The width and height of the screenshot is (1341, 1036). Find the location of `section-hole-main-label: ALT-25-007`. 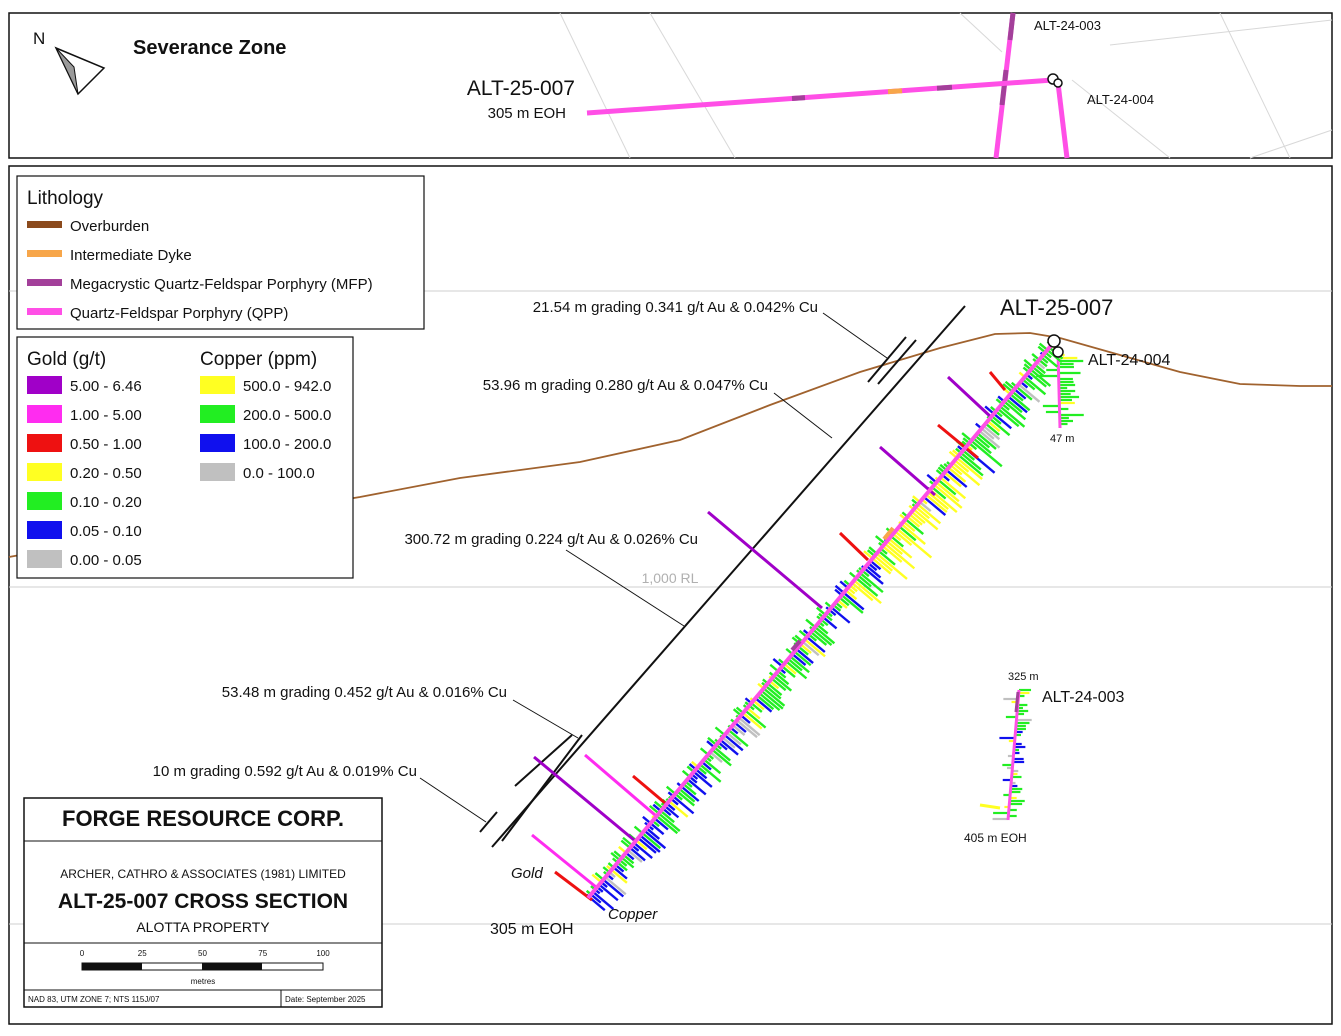

section-hole-main-label: ALT-25-007 is located at coordinates (1056, 307).